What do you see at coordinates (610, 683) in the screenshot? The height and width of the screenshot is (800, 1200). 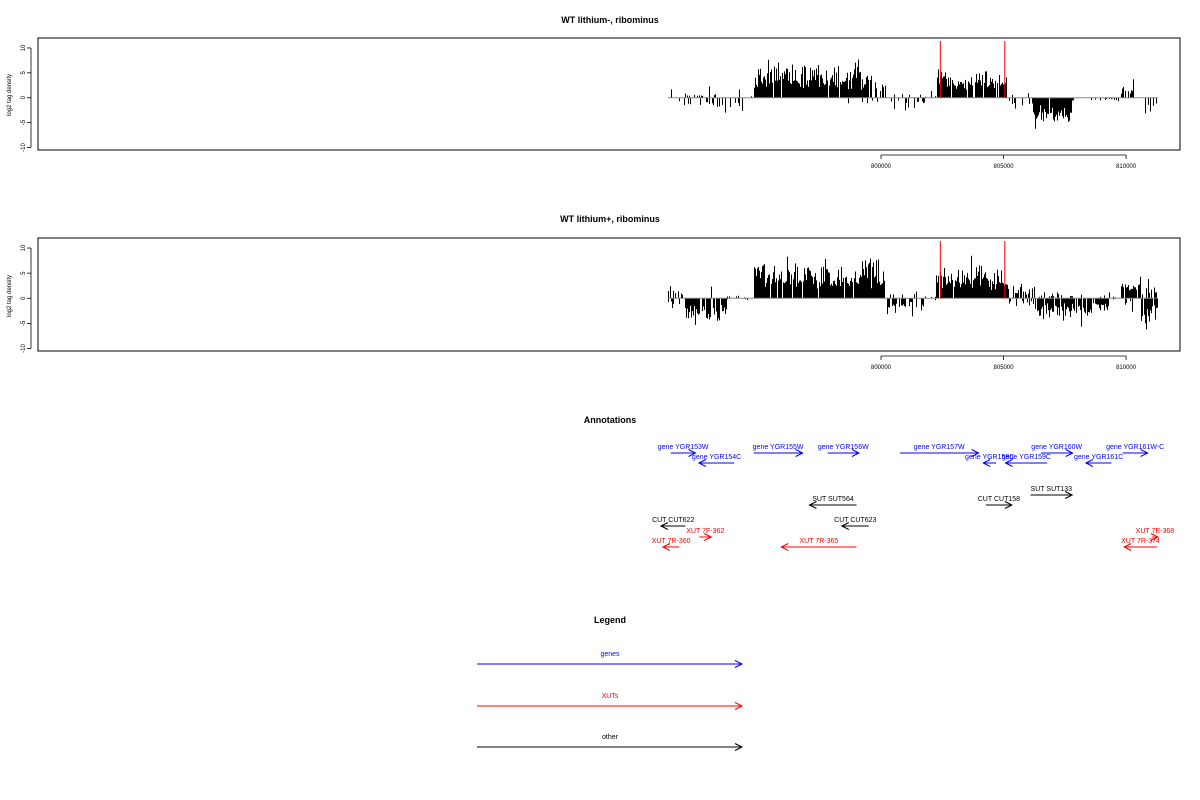 I see `legend: Legend genes XUTs other` at bounding box center [610, 683].